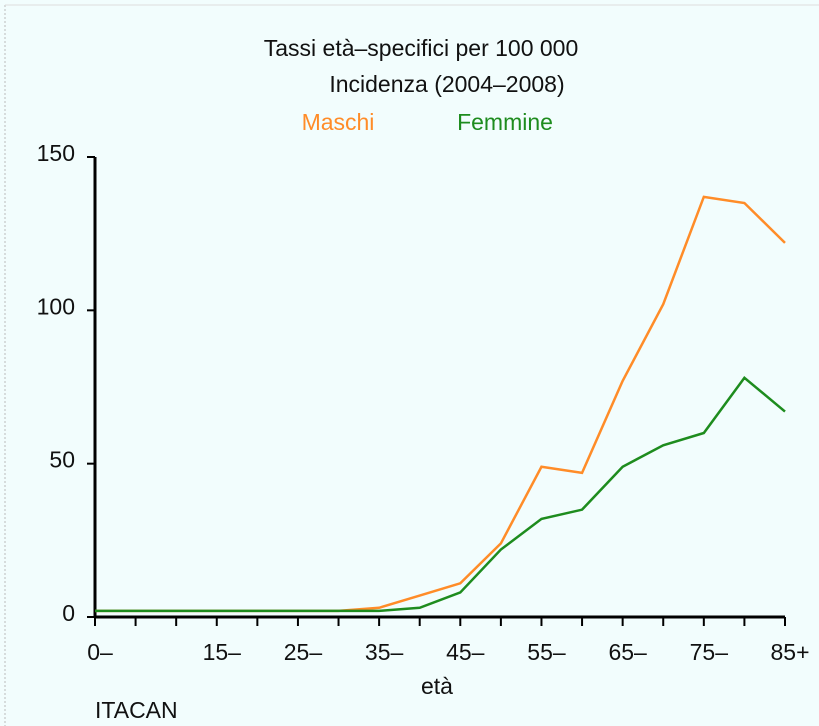  What do you see at coordinates (100, 652) in the screenshot?
I see `x-tick-label: 0–` at bounding box center [100, 652].